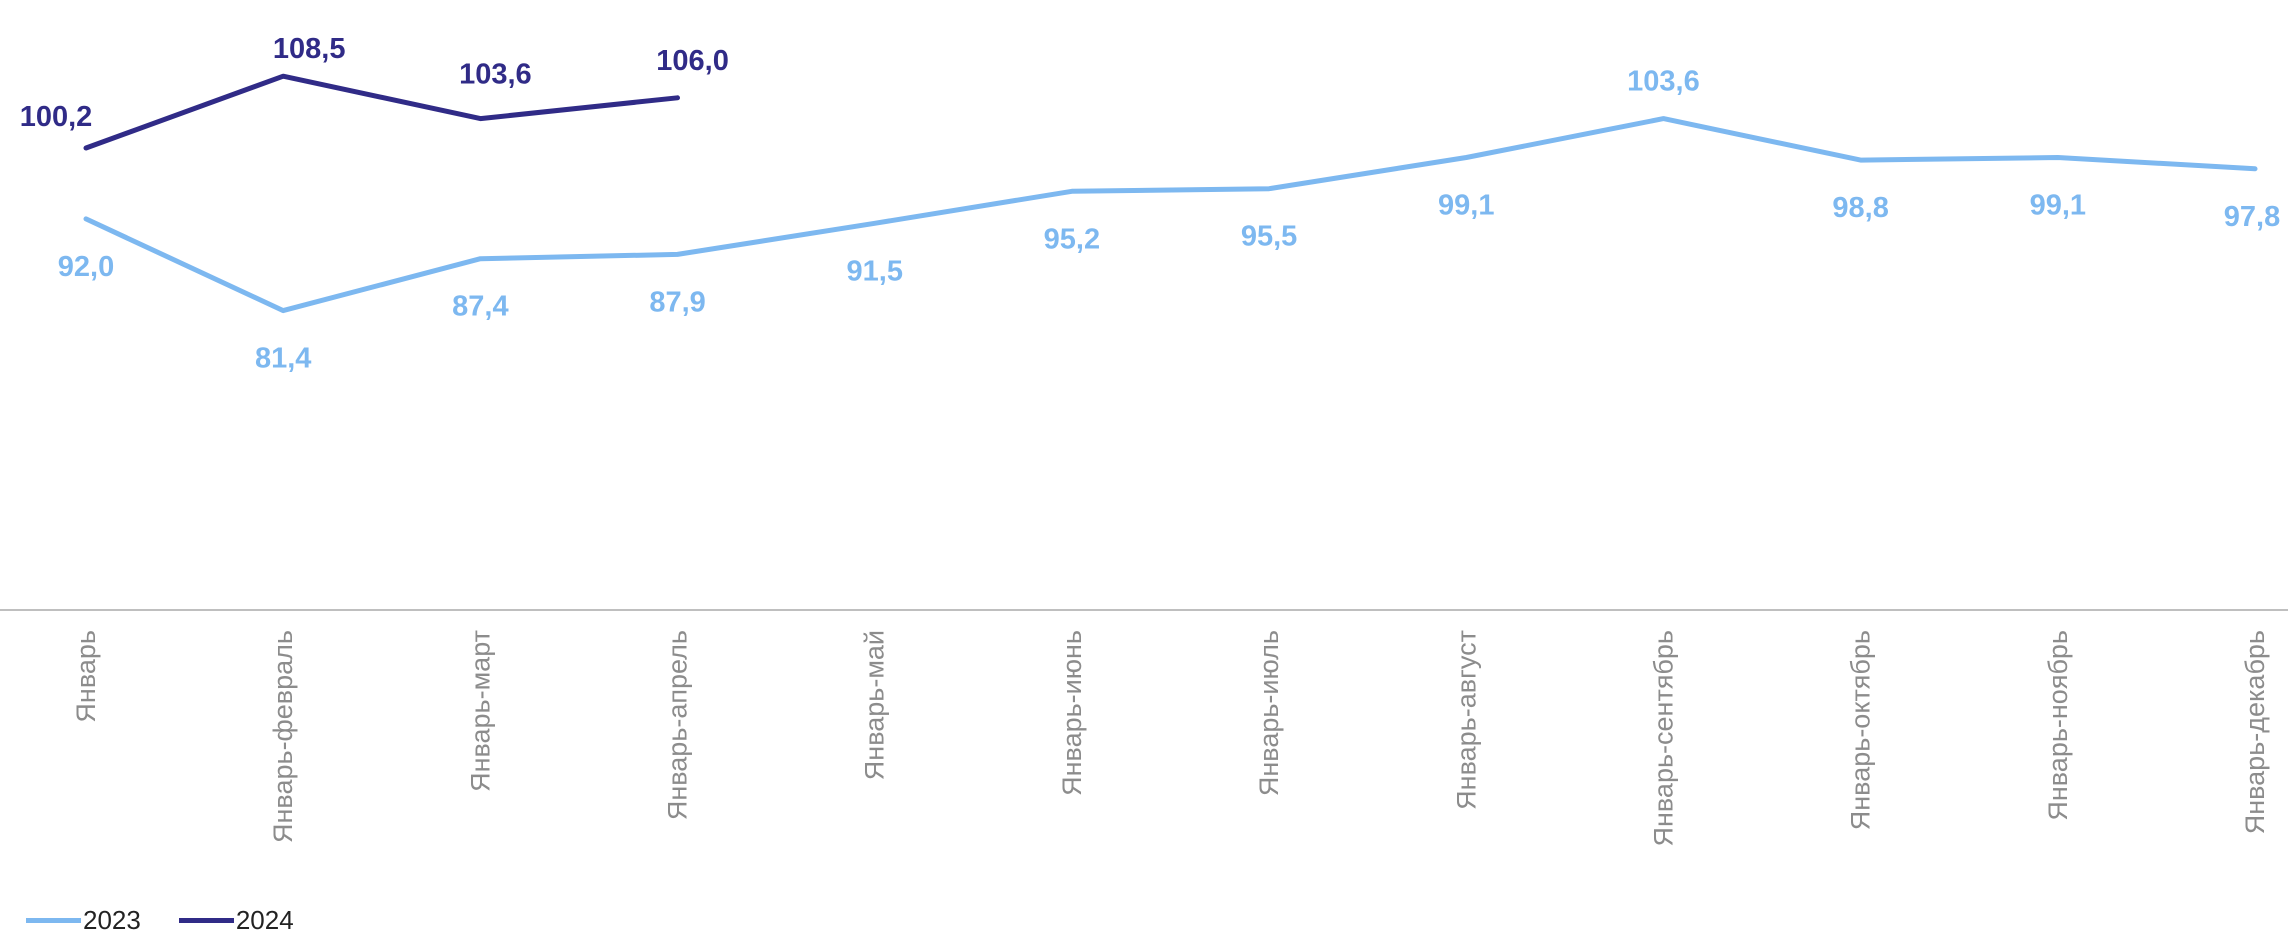 The image size is (2288, 936). I want to click on data-label-2023-11: 97,8, so click(2252, 217).